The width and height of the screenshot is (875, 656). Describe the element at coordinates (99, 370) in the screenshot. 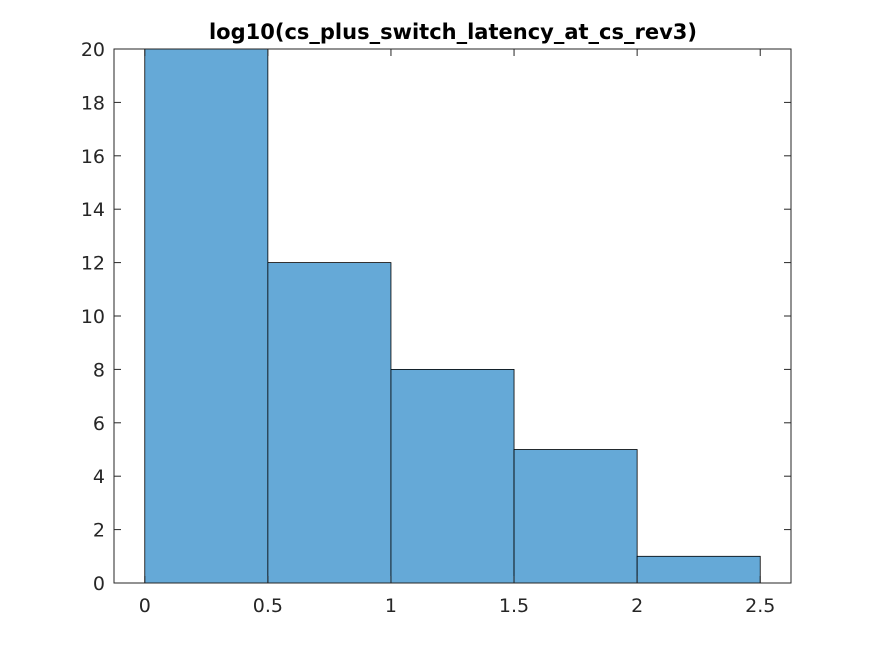

I see `y-tick-label: 8` at that location.